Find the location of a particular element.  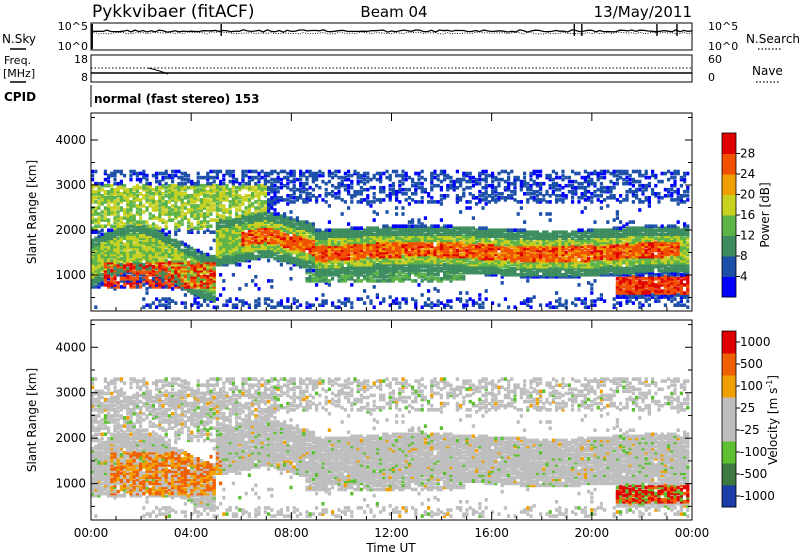

station-title: Pykkvibaer (fitACF) is located at coordinates (173, 12).